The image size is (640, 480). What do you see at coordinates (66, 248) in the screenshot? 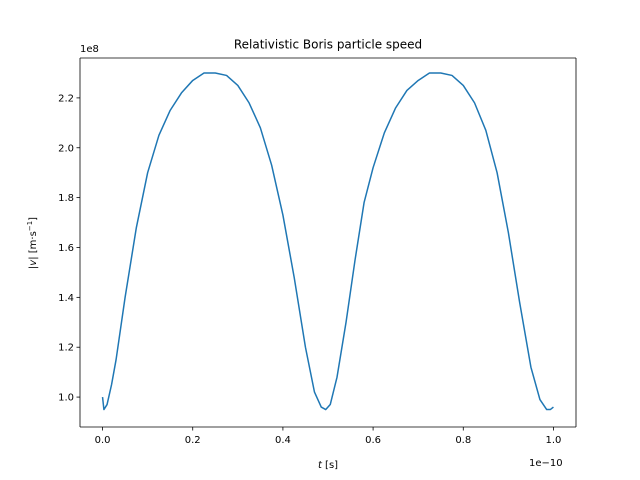
I see `y-tick-label: 1.6` at bounding box center [66, 248].